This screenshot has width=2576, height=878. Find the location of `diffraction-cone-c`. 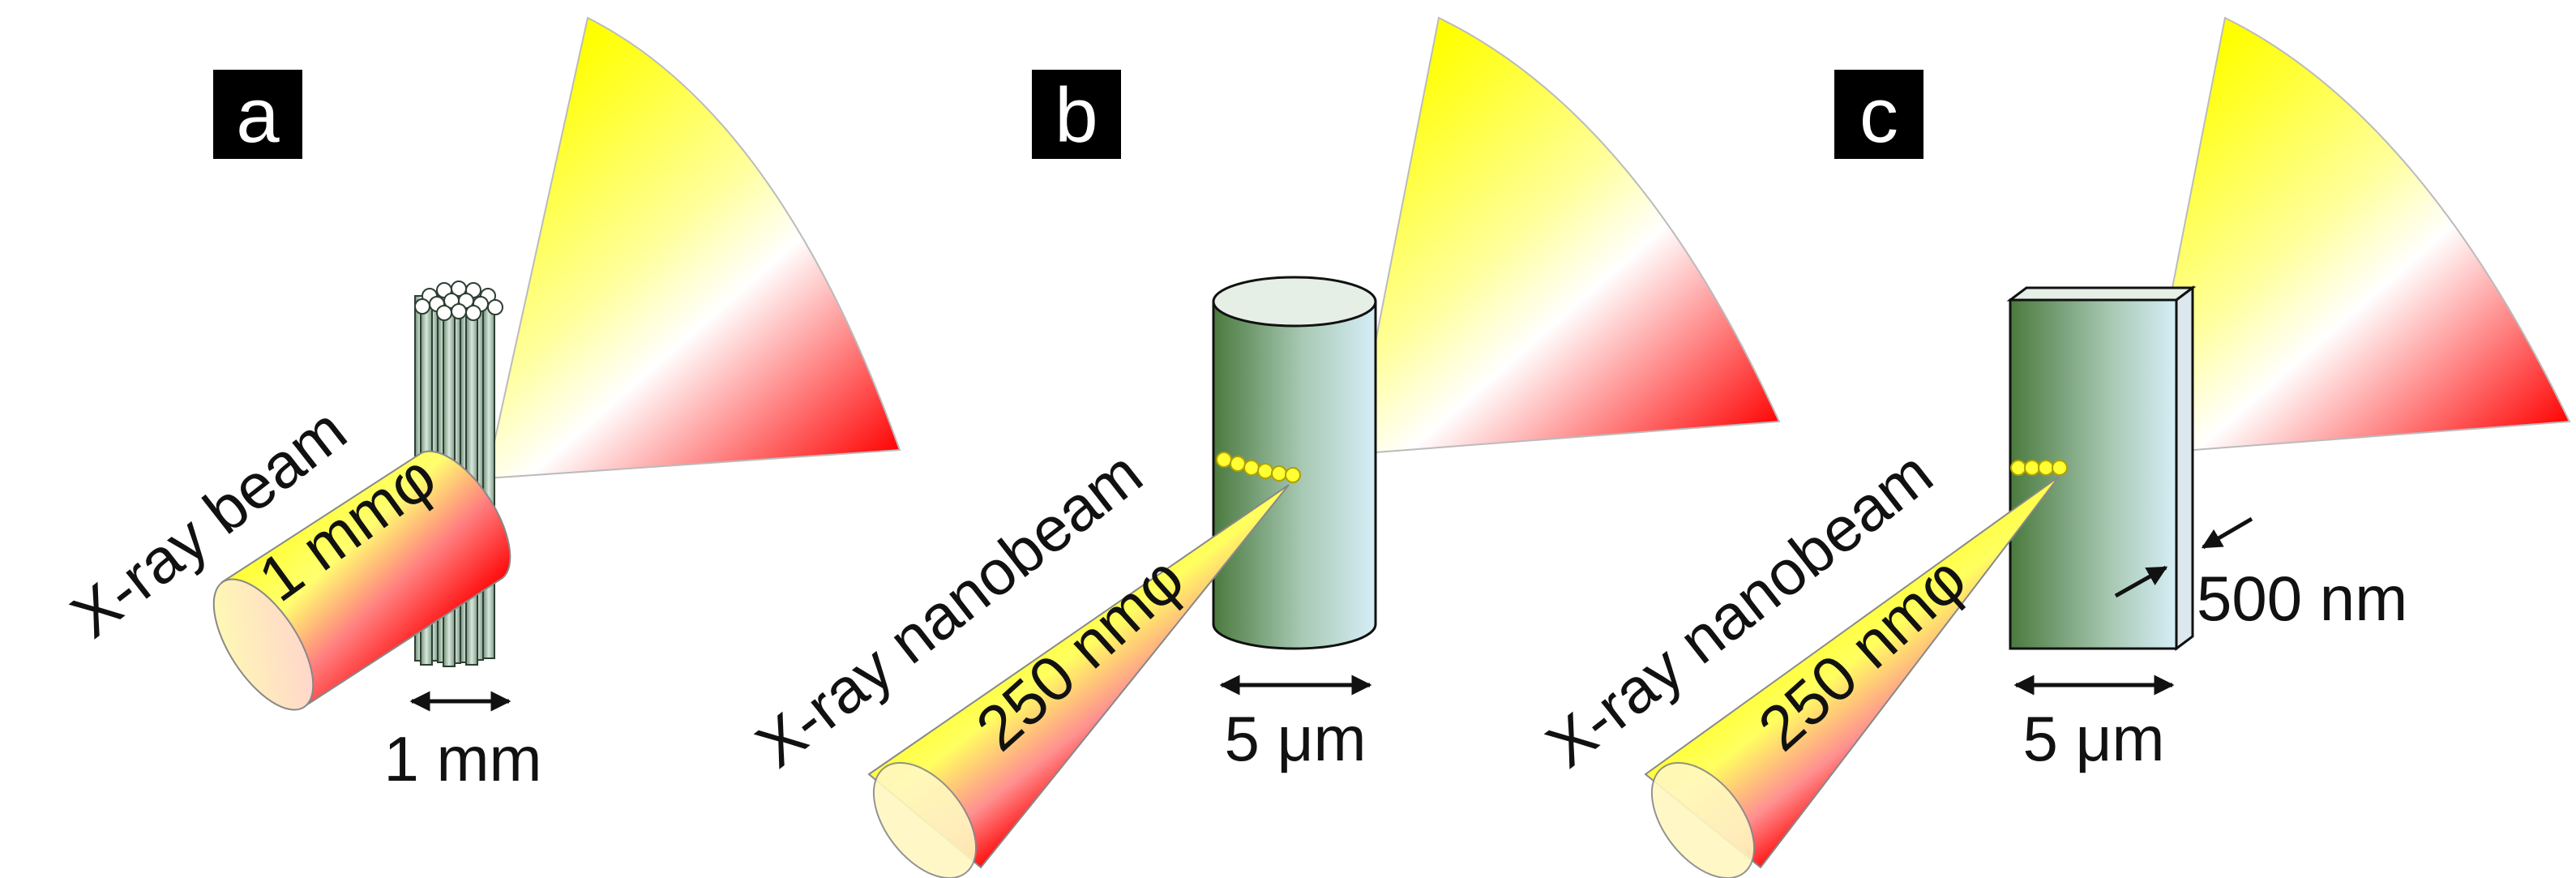

diffraction-cone-c is located at coordinates (2354, 236).